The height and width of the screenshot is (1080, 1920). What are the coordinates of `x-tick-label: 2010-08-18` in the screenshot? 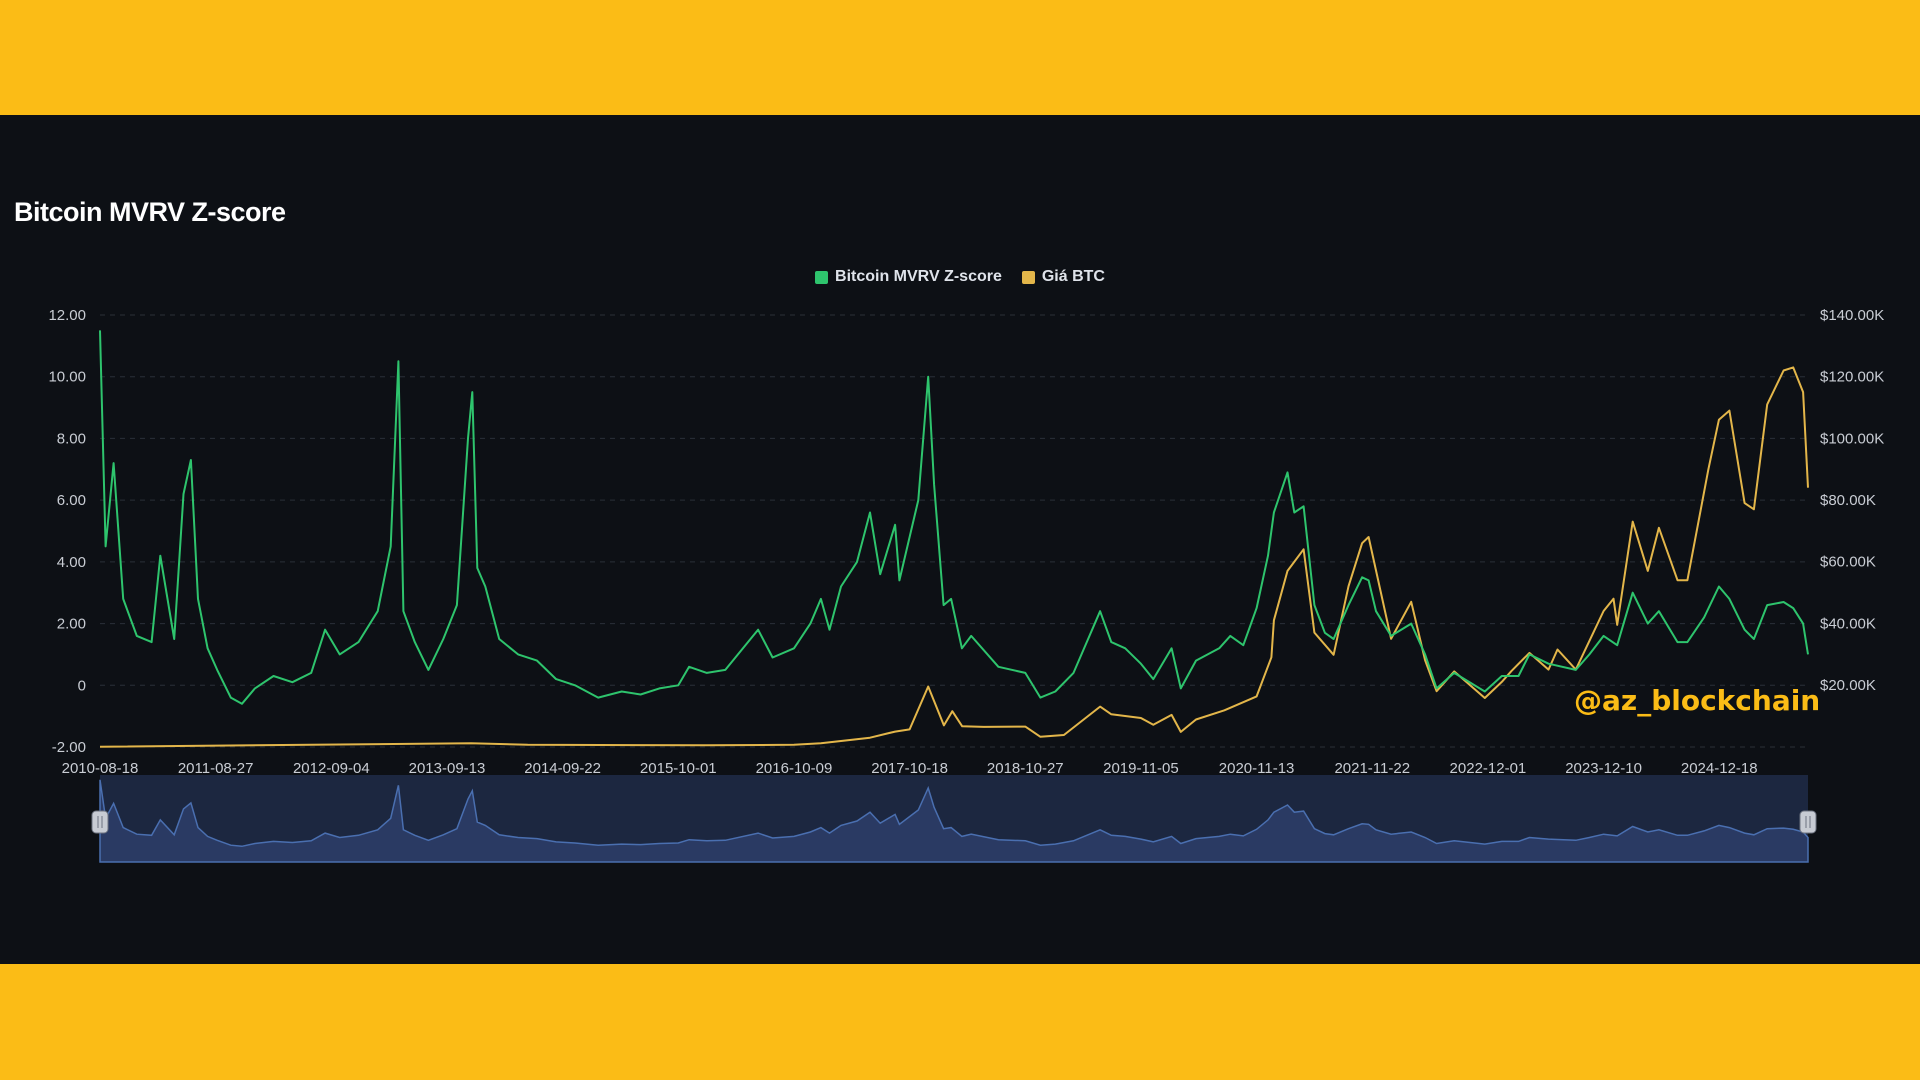 It's located at (100, 768).